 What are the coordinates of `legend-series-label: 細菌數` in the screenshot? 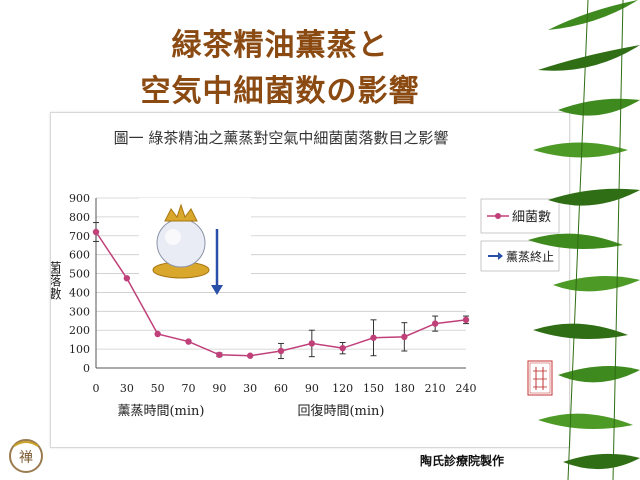 It's located at (531, 217).